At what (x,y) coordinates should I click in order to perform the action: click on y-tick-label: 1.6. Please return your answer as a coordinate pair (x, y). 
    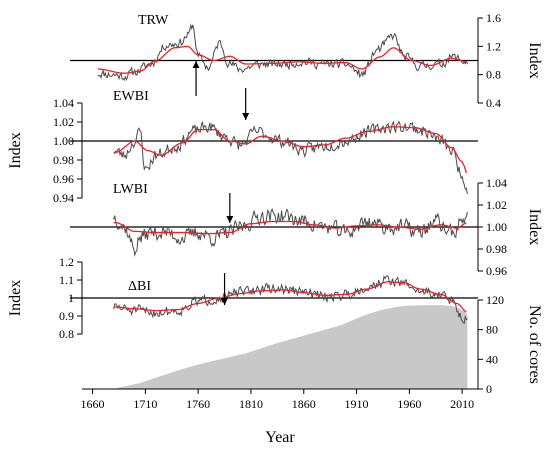
    Looking at the image, I should click on (493, 18).